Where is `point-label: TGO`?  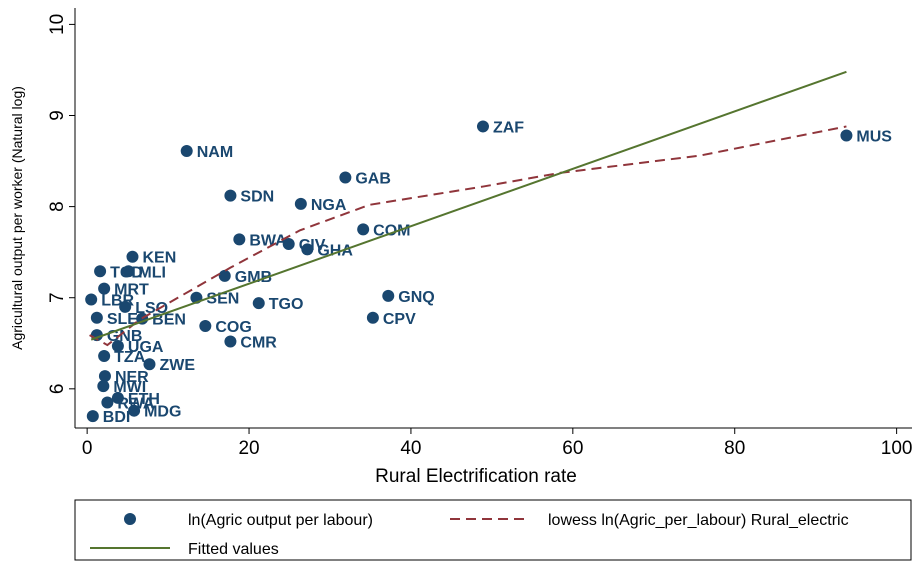 point-label: TGO is located at coordinates (286, 304).